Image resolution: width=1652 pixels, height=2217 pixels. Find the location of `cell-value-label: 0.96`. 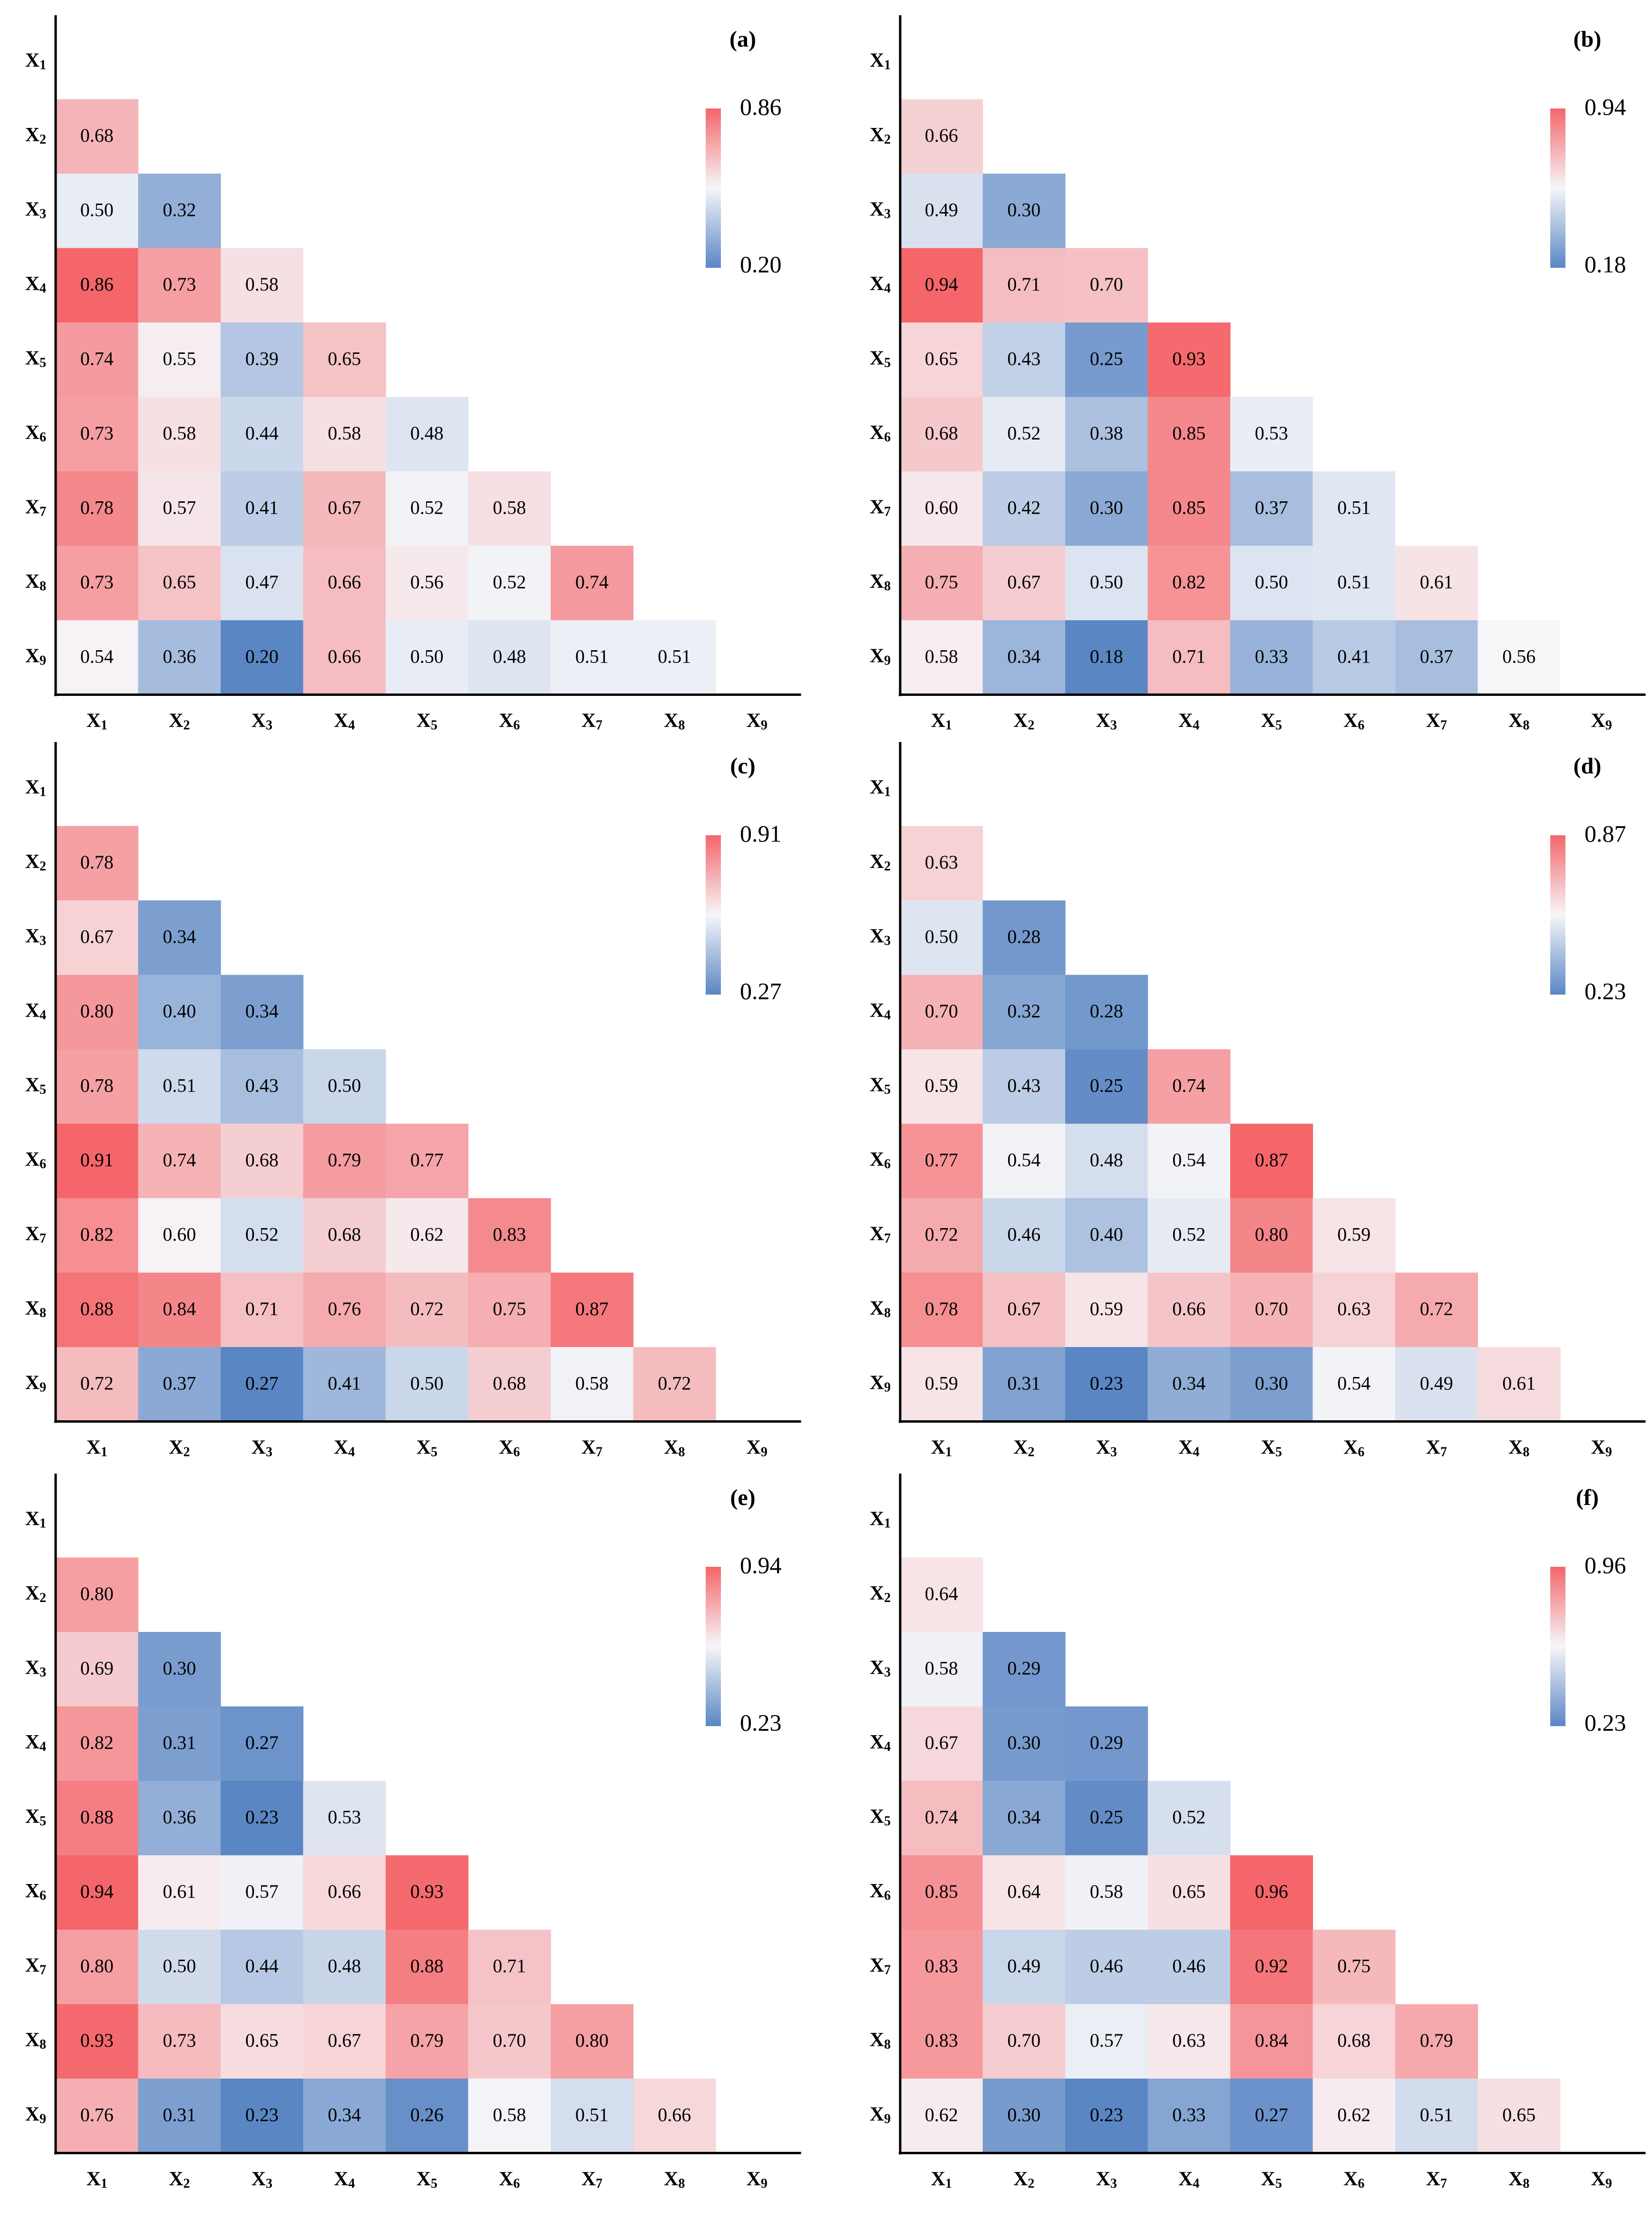

cell-value-label: 0.96 is located at coordinates (1271, 1892).